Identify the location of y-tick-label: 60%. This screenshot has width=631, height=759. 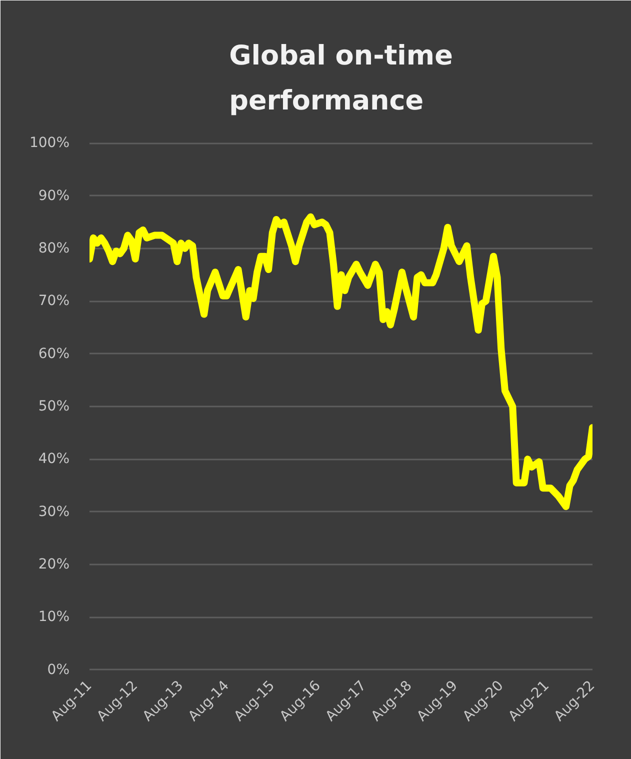
(54, 354).